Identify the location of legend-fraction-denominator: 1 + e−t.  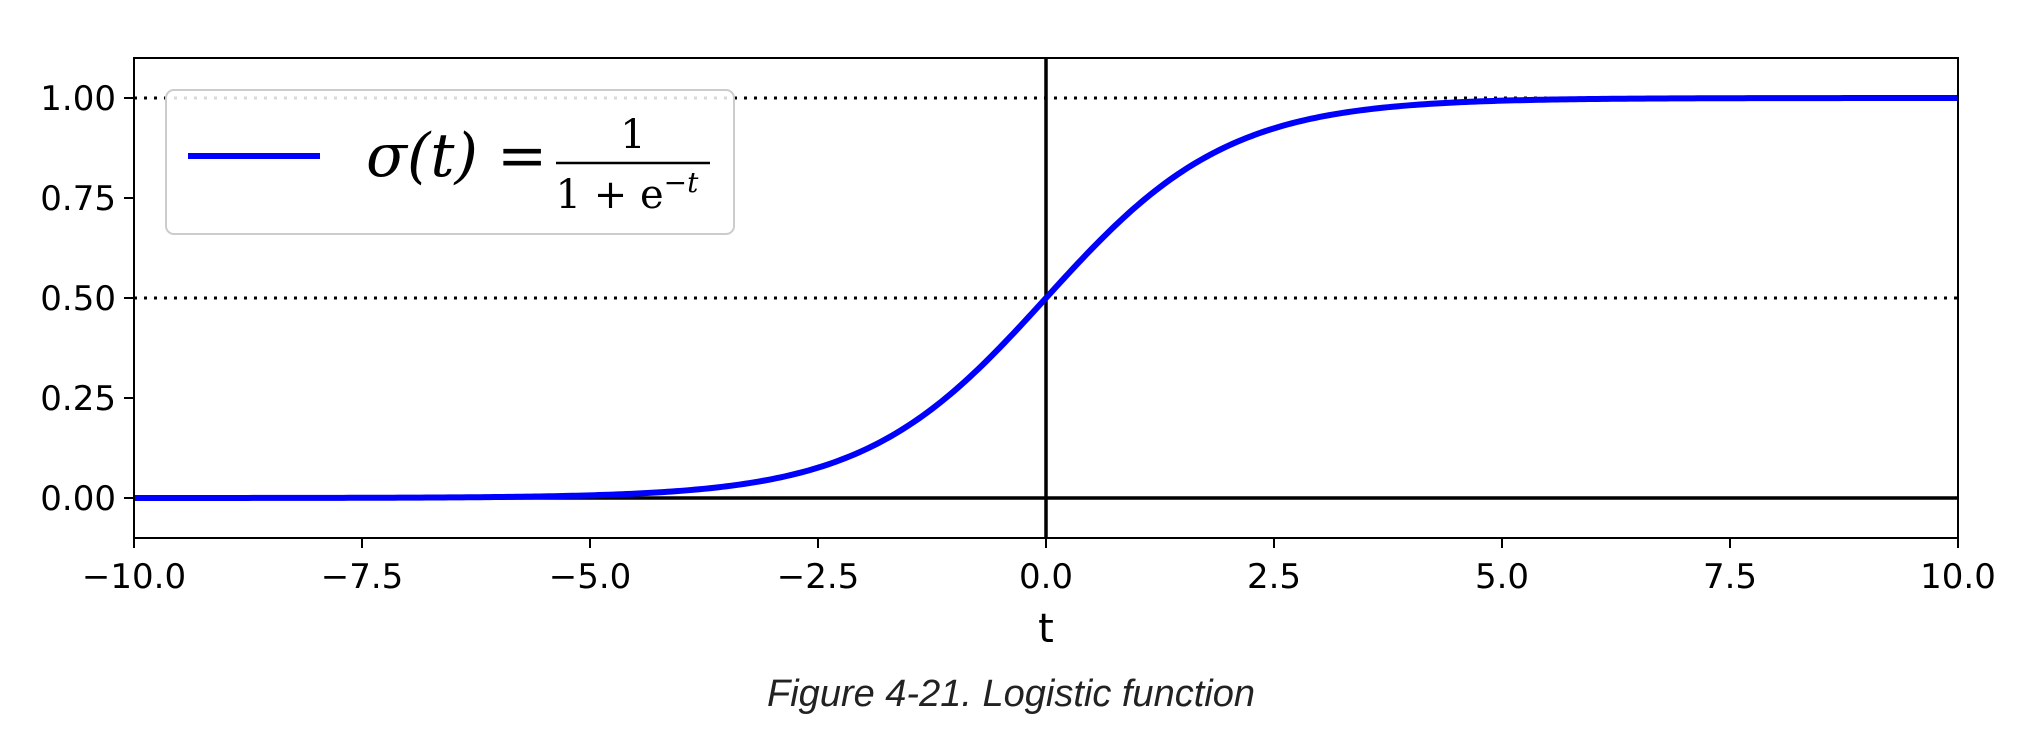
(628, 192).